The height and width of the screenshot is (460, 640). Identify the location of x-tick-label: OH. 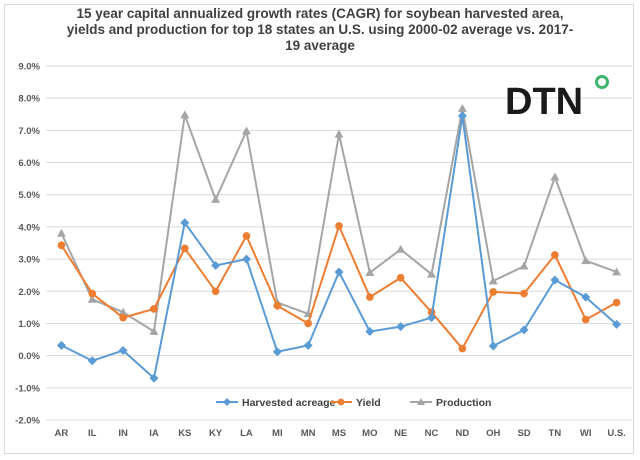
(493, 433).